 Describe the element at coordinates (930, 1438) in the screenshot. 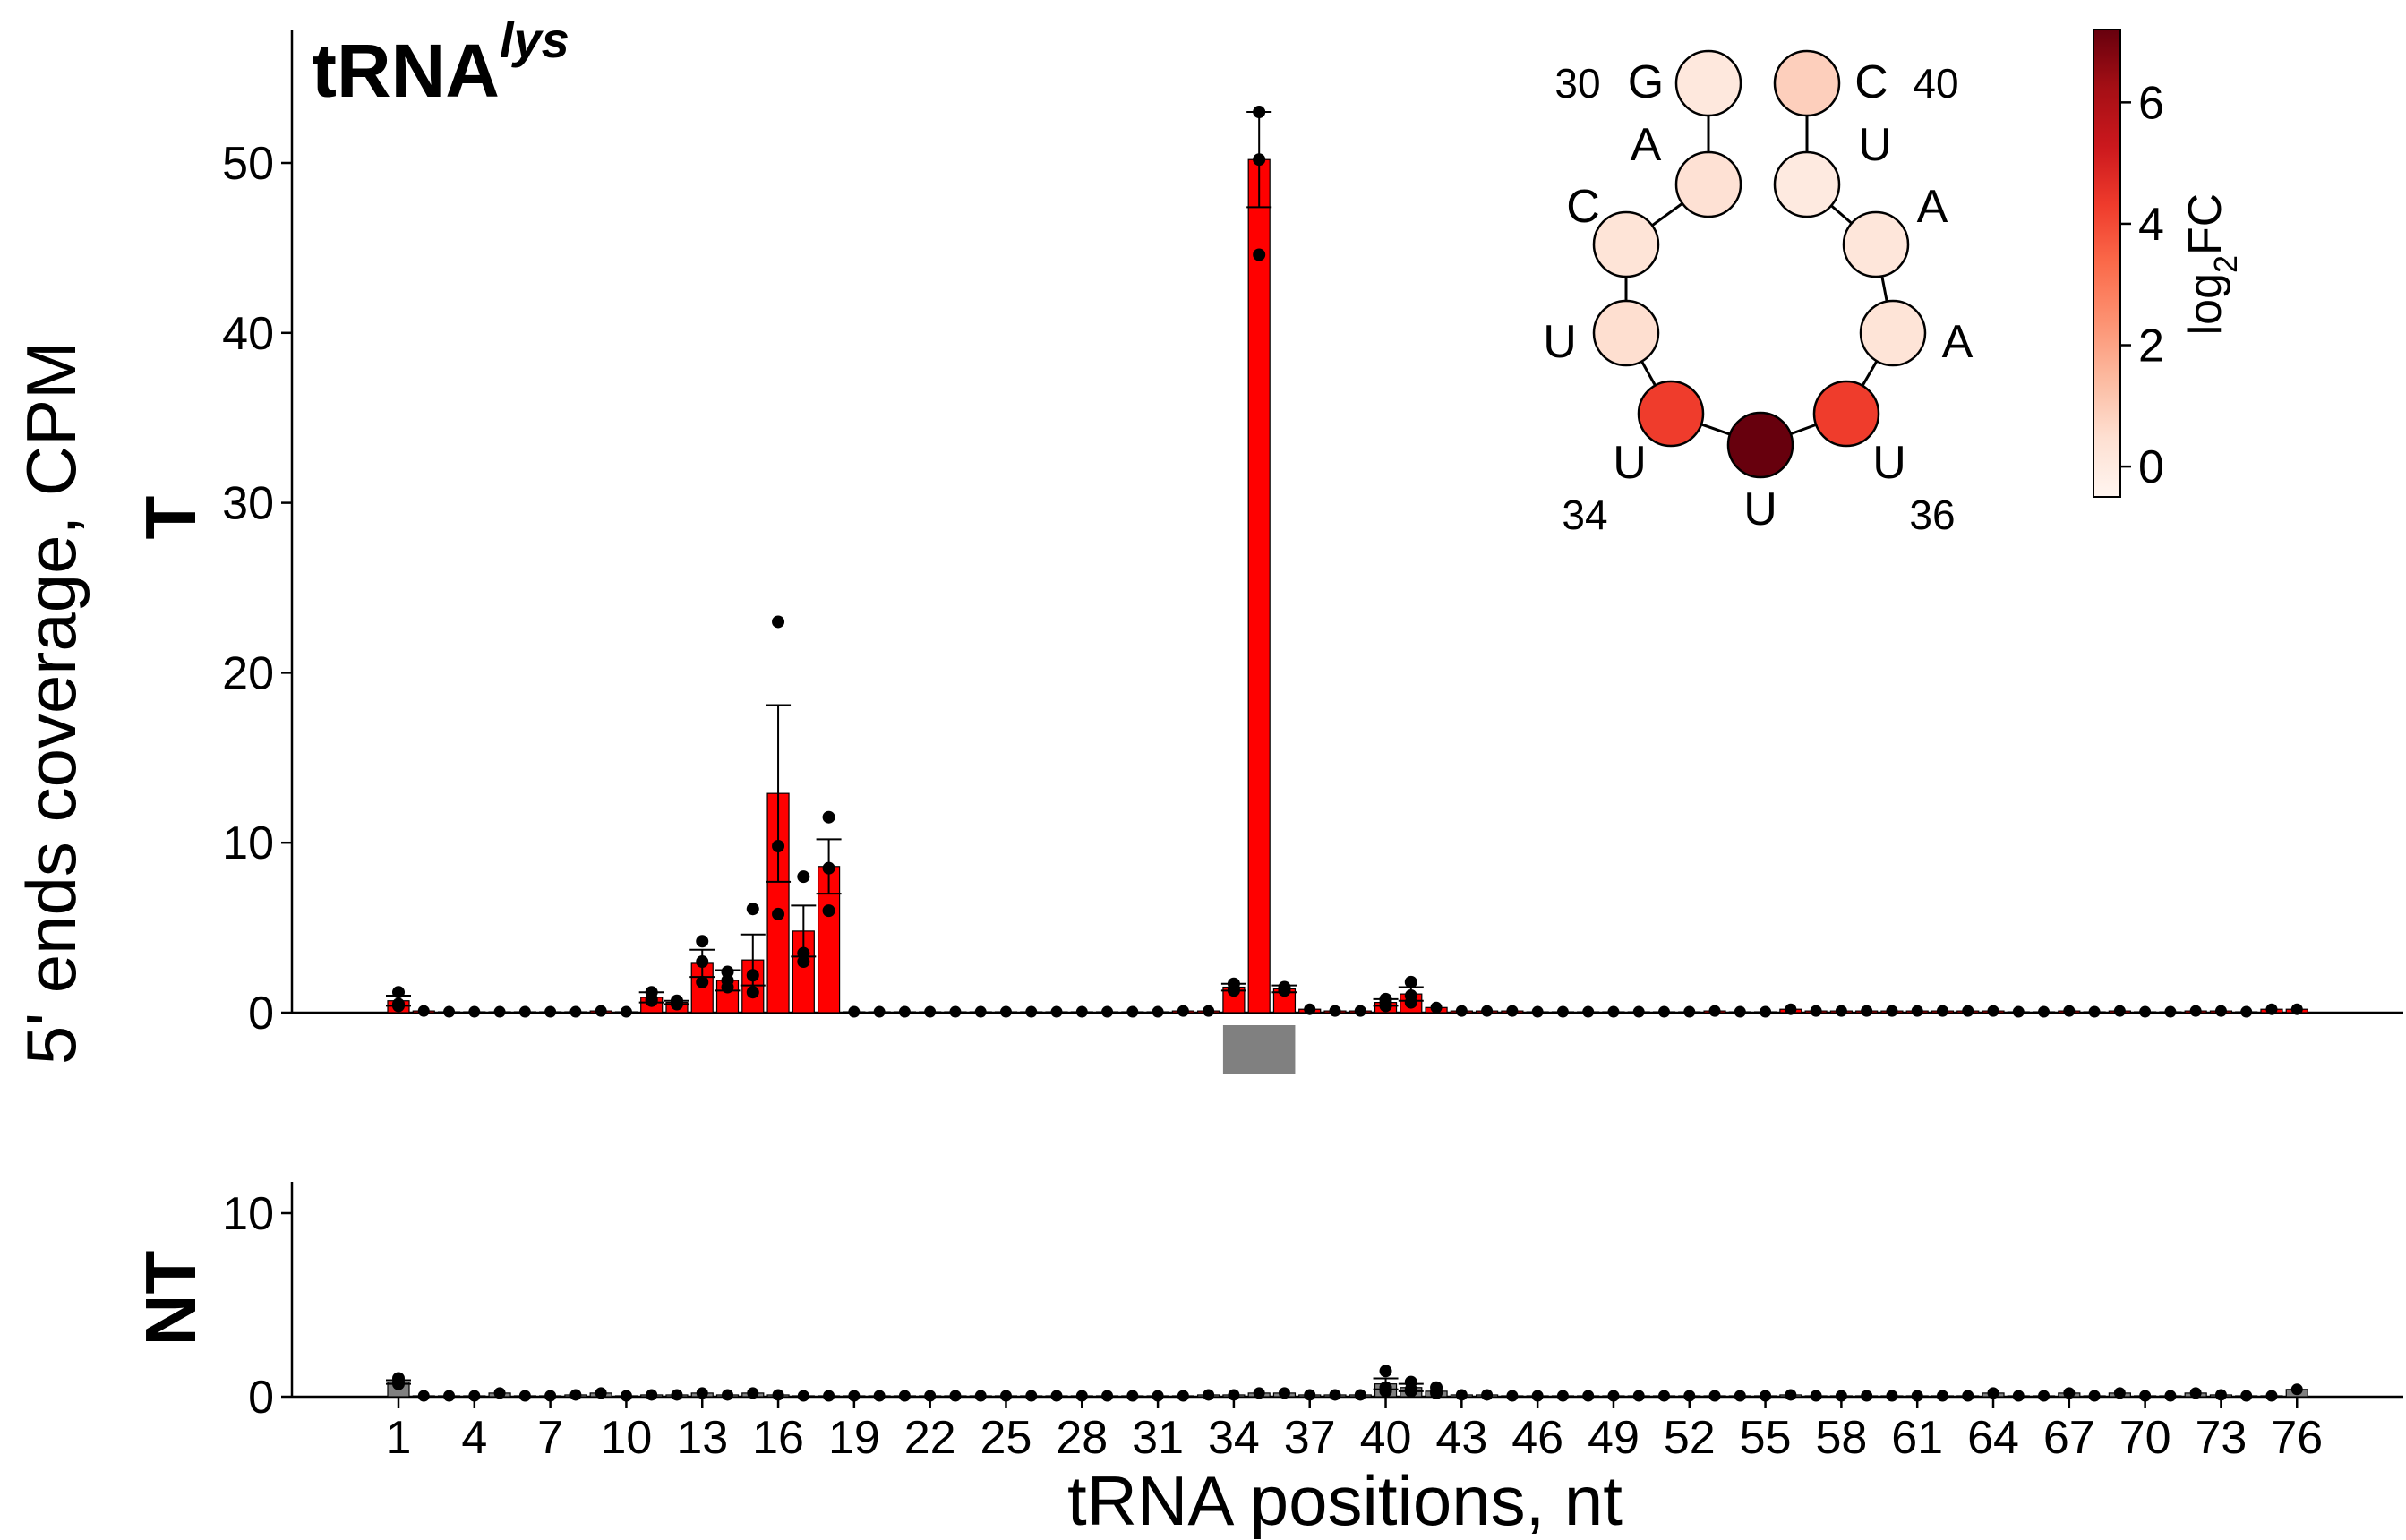

I see `x-tick-label: 22` at that location.